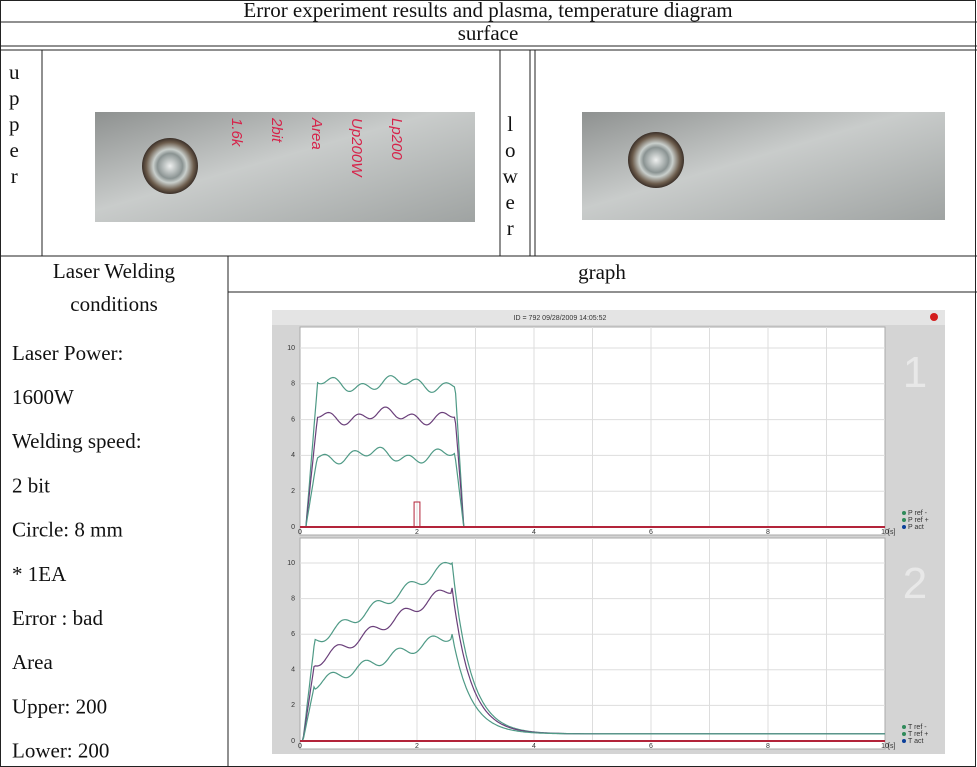 Image resolution: width=977 pixels, height=767 pixels. Describe the element at coordinates (510, 177) in the screenshot. I see `lower-label: lower` at that location.